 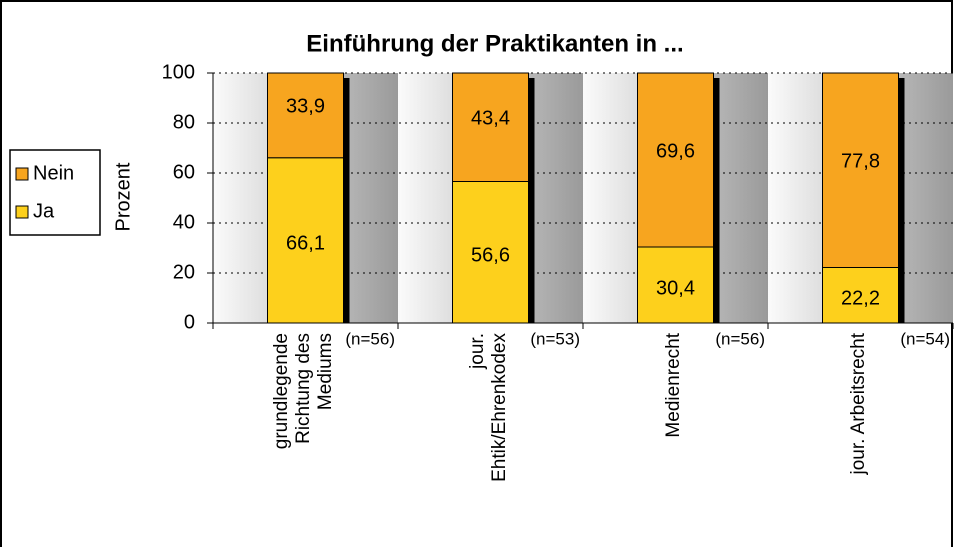 What do you see at coordinates (490, 119) in the screenshot?
I see `value-label: 43,4` at bounding box center [490, 119].